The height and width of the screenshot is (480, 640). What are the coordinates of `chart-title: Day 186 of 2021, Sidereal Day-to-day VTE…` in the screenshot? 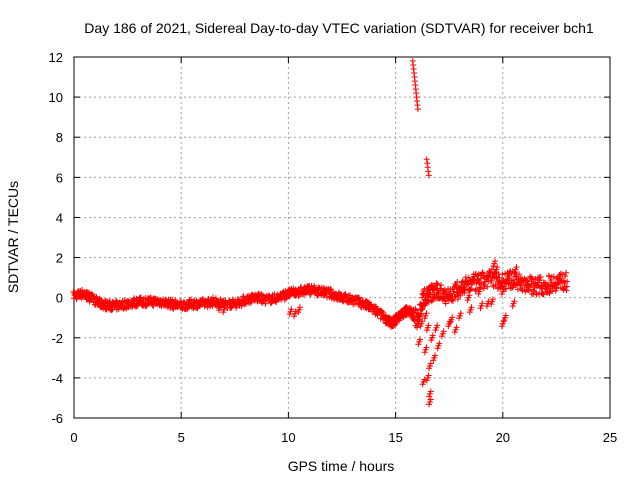 It's located at (339, 28).